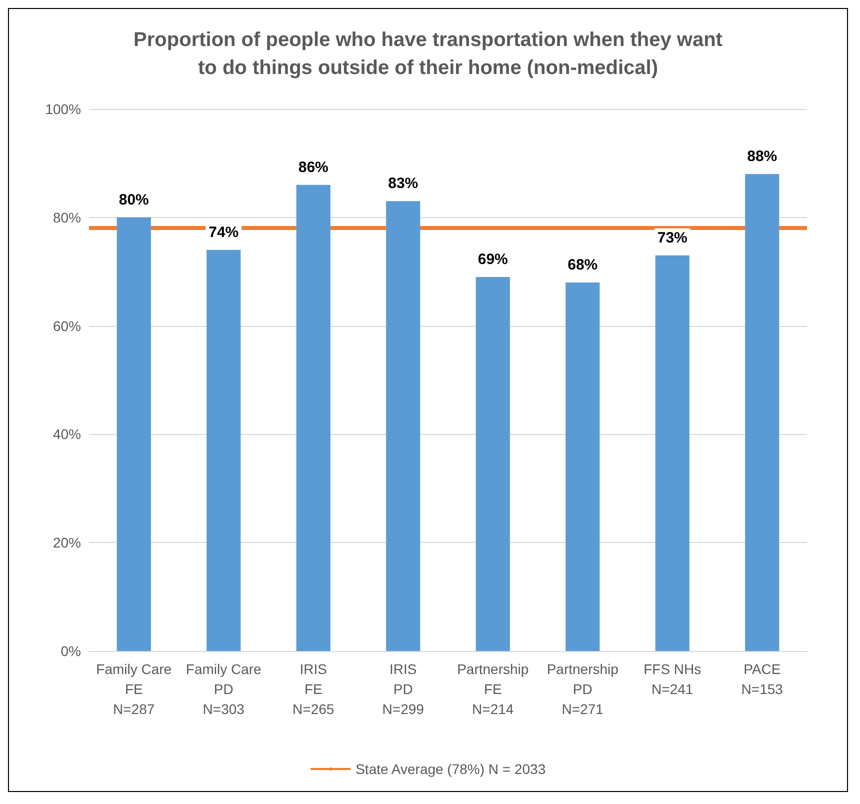  I want to click on y-tick-label: 100%, so click(63, 109).